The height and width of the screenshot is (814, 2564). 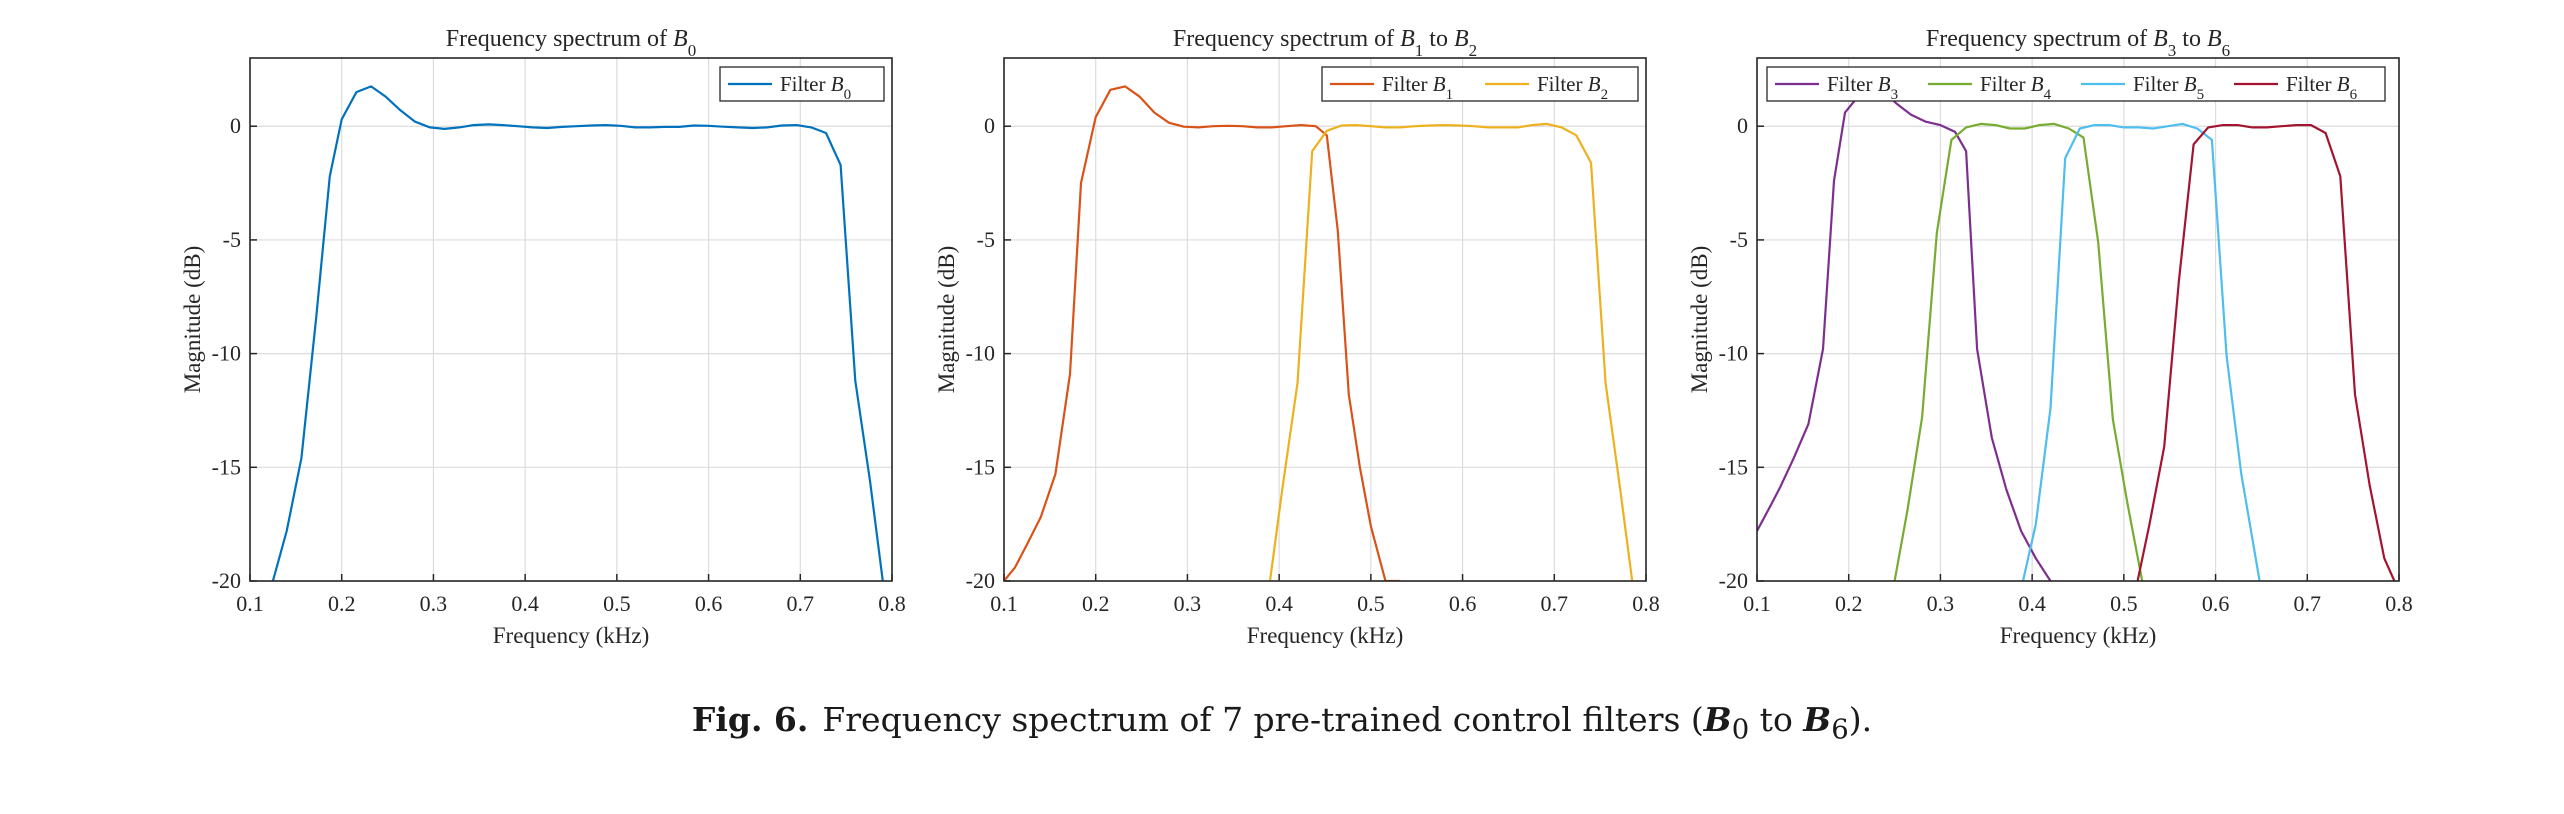 I want to click on legend-entry-b3: Filter B3, so click(x=1836, y=87).